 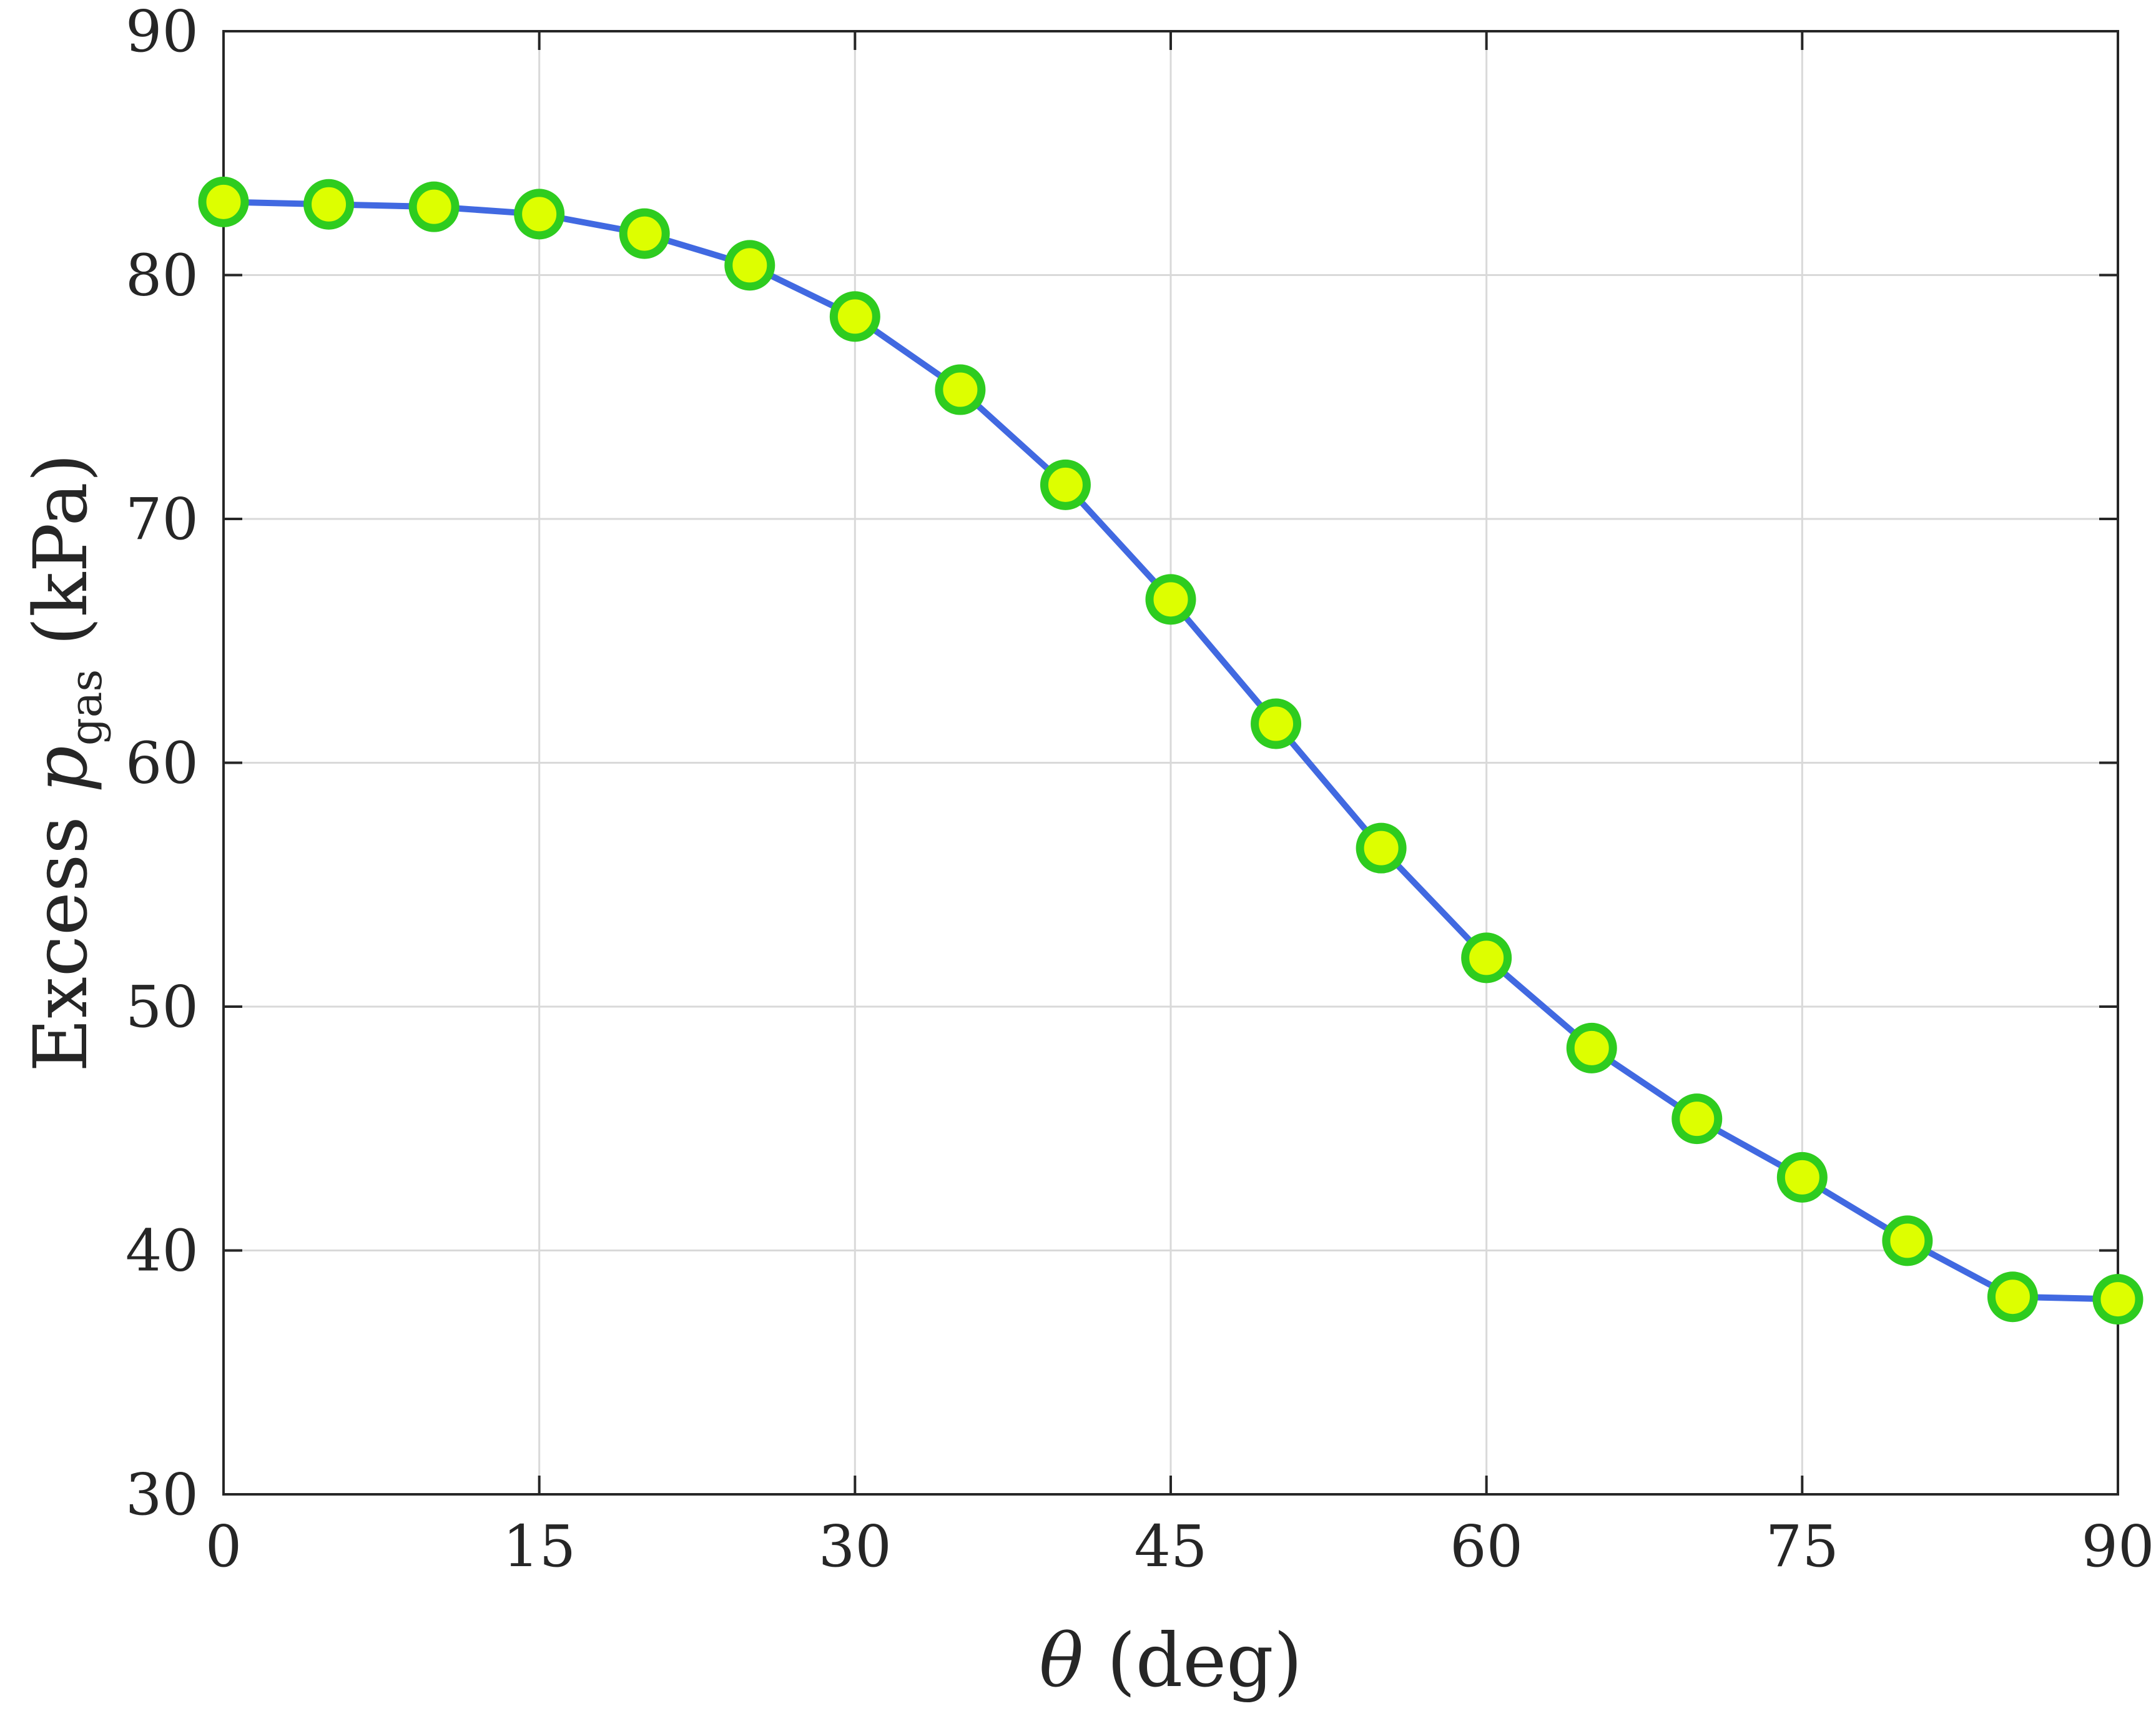 I want to click on x-tick-label: 45, so click(x=1170, y=1546).